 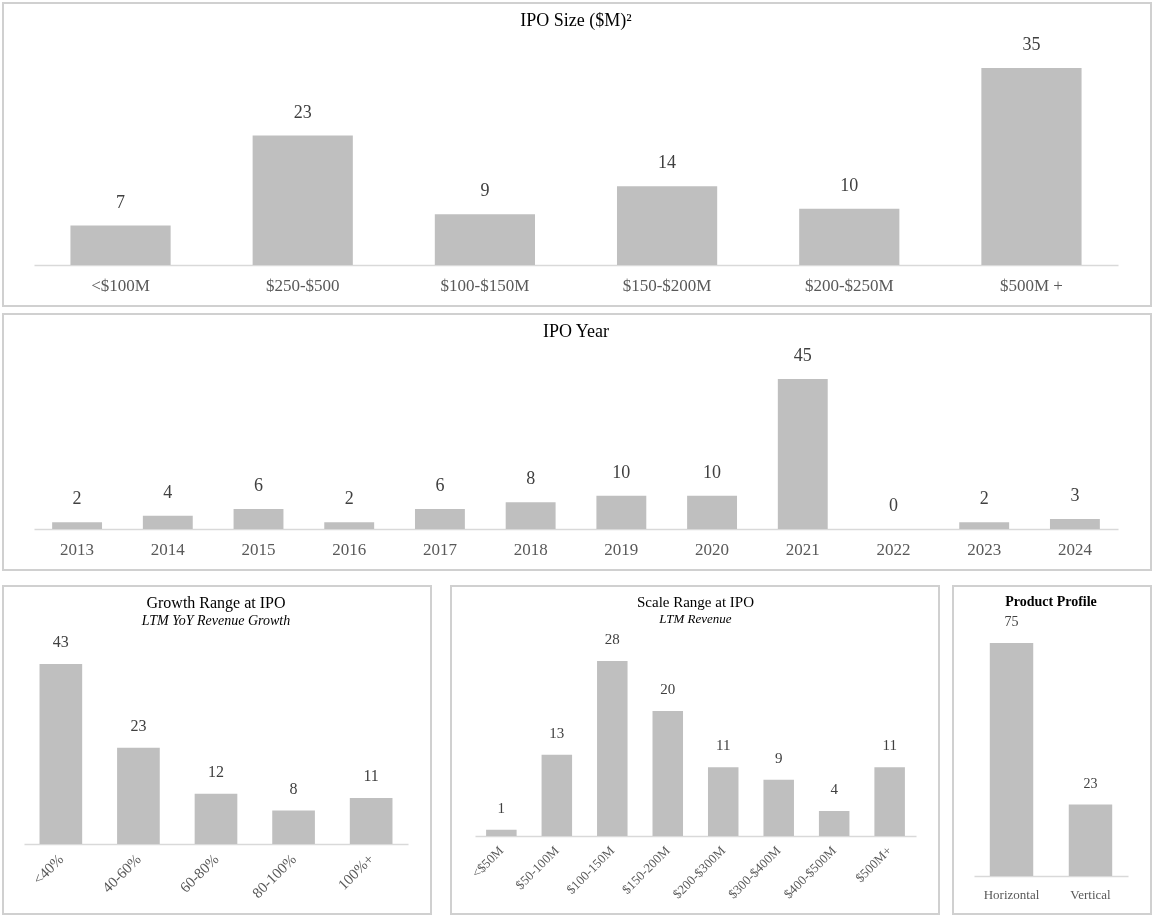 What do you see at coordinates (695, 602) in the screenshot?
I see `chart-title: Scale Range at IPO` at bounding box center [695, 602].